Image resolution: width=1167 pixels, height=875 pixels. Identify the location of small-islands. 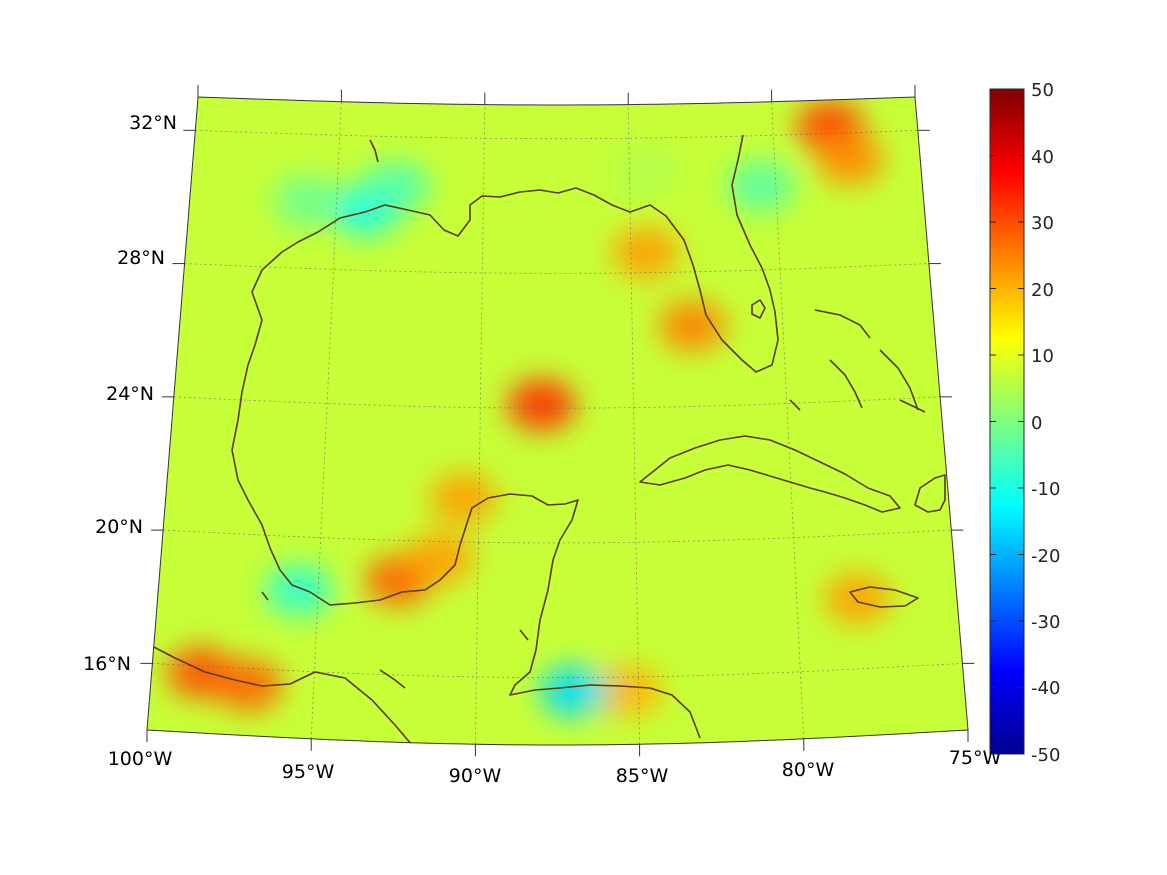
(395, 414).